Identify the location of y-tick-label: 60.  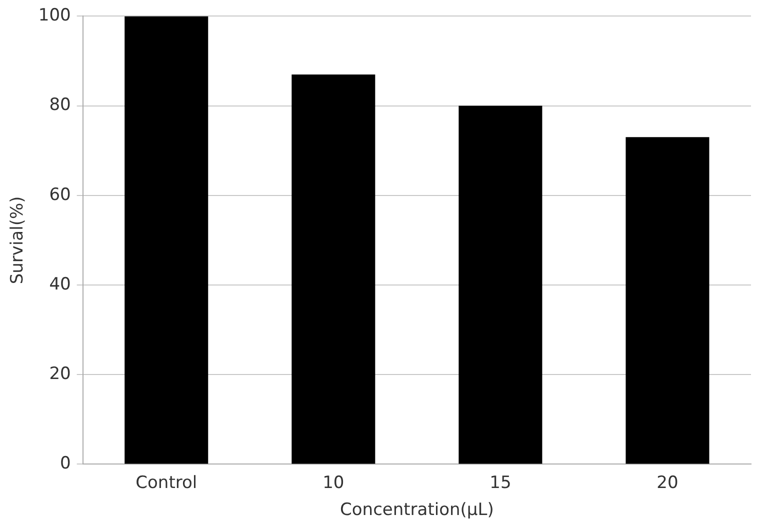
(60, 194).